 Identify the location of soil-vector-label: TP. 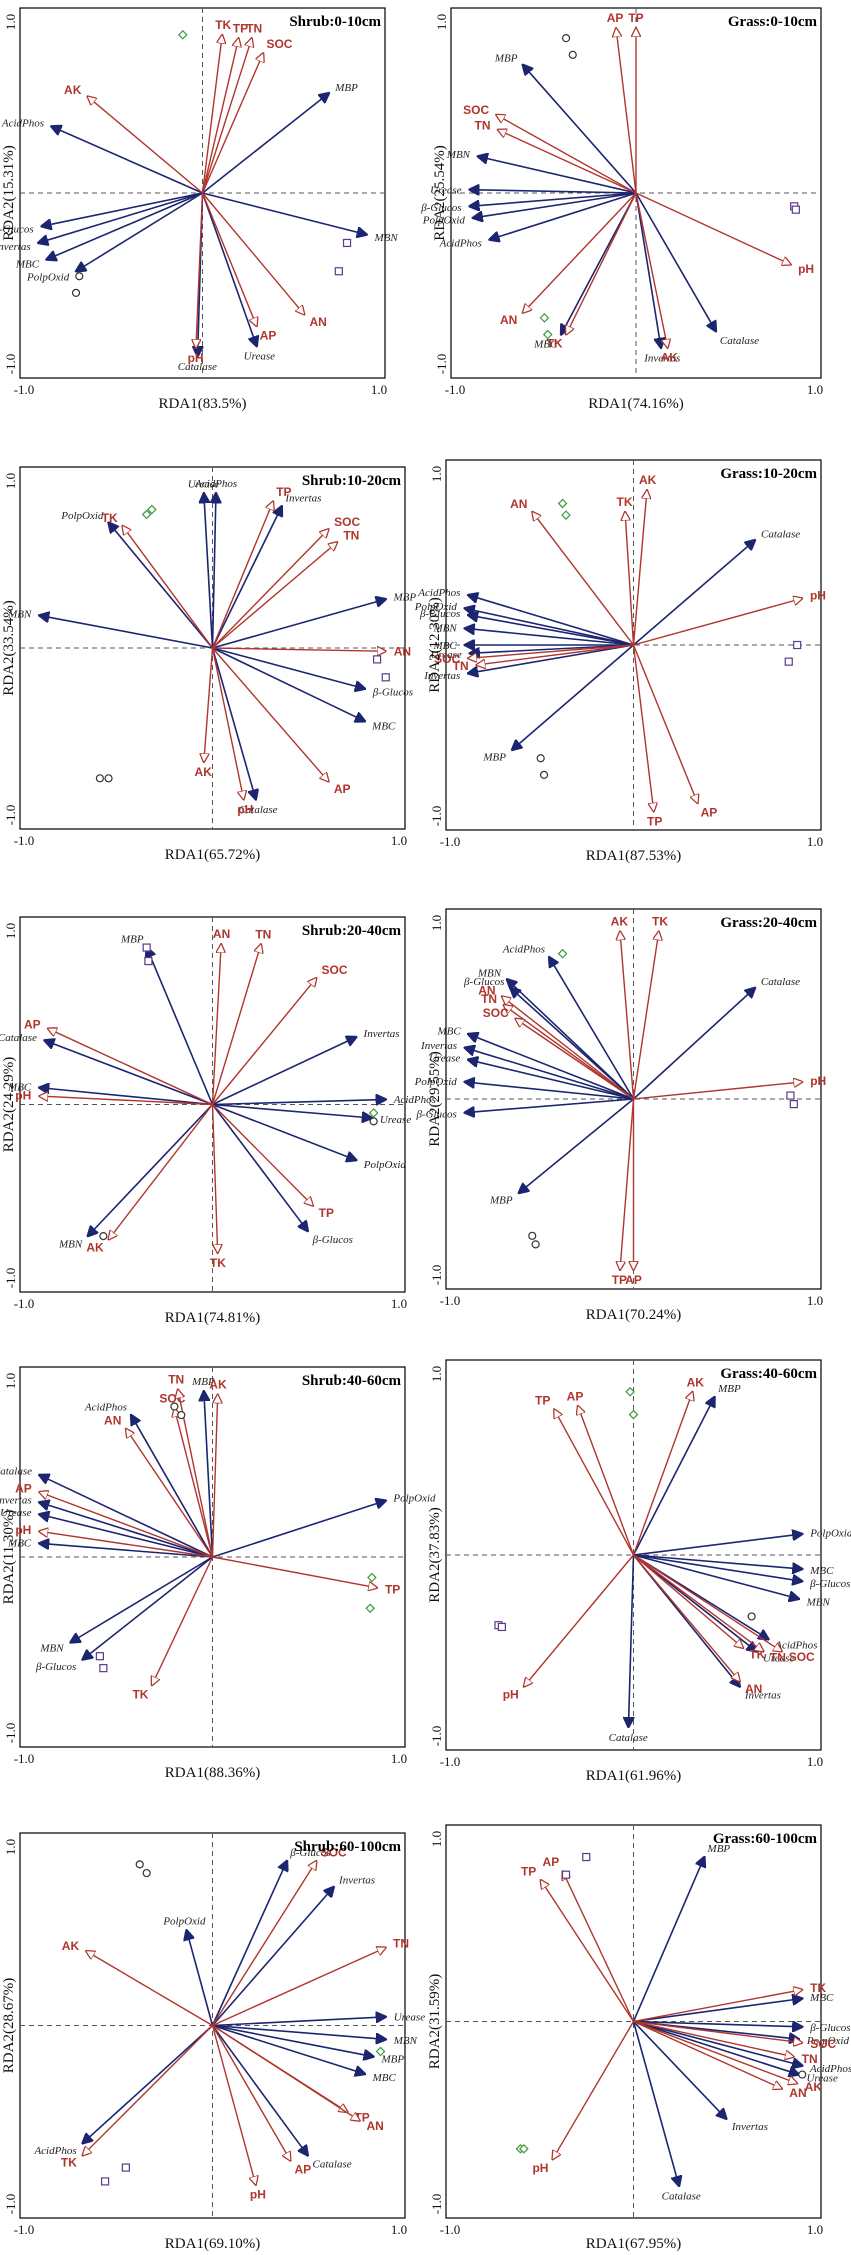
(528, 1872).